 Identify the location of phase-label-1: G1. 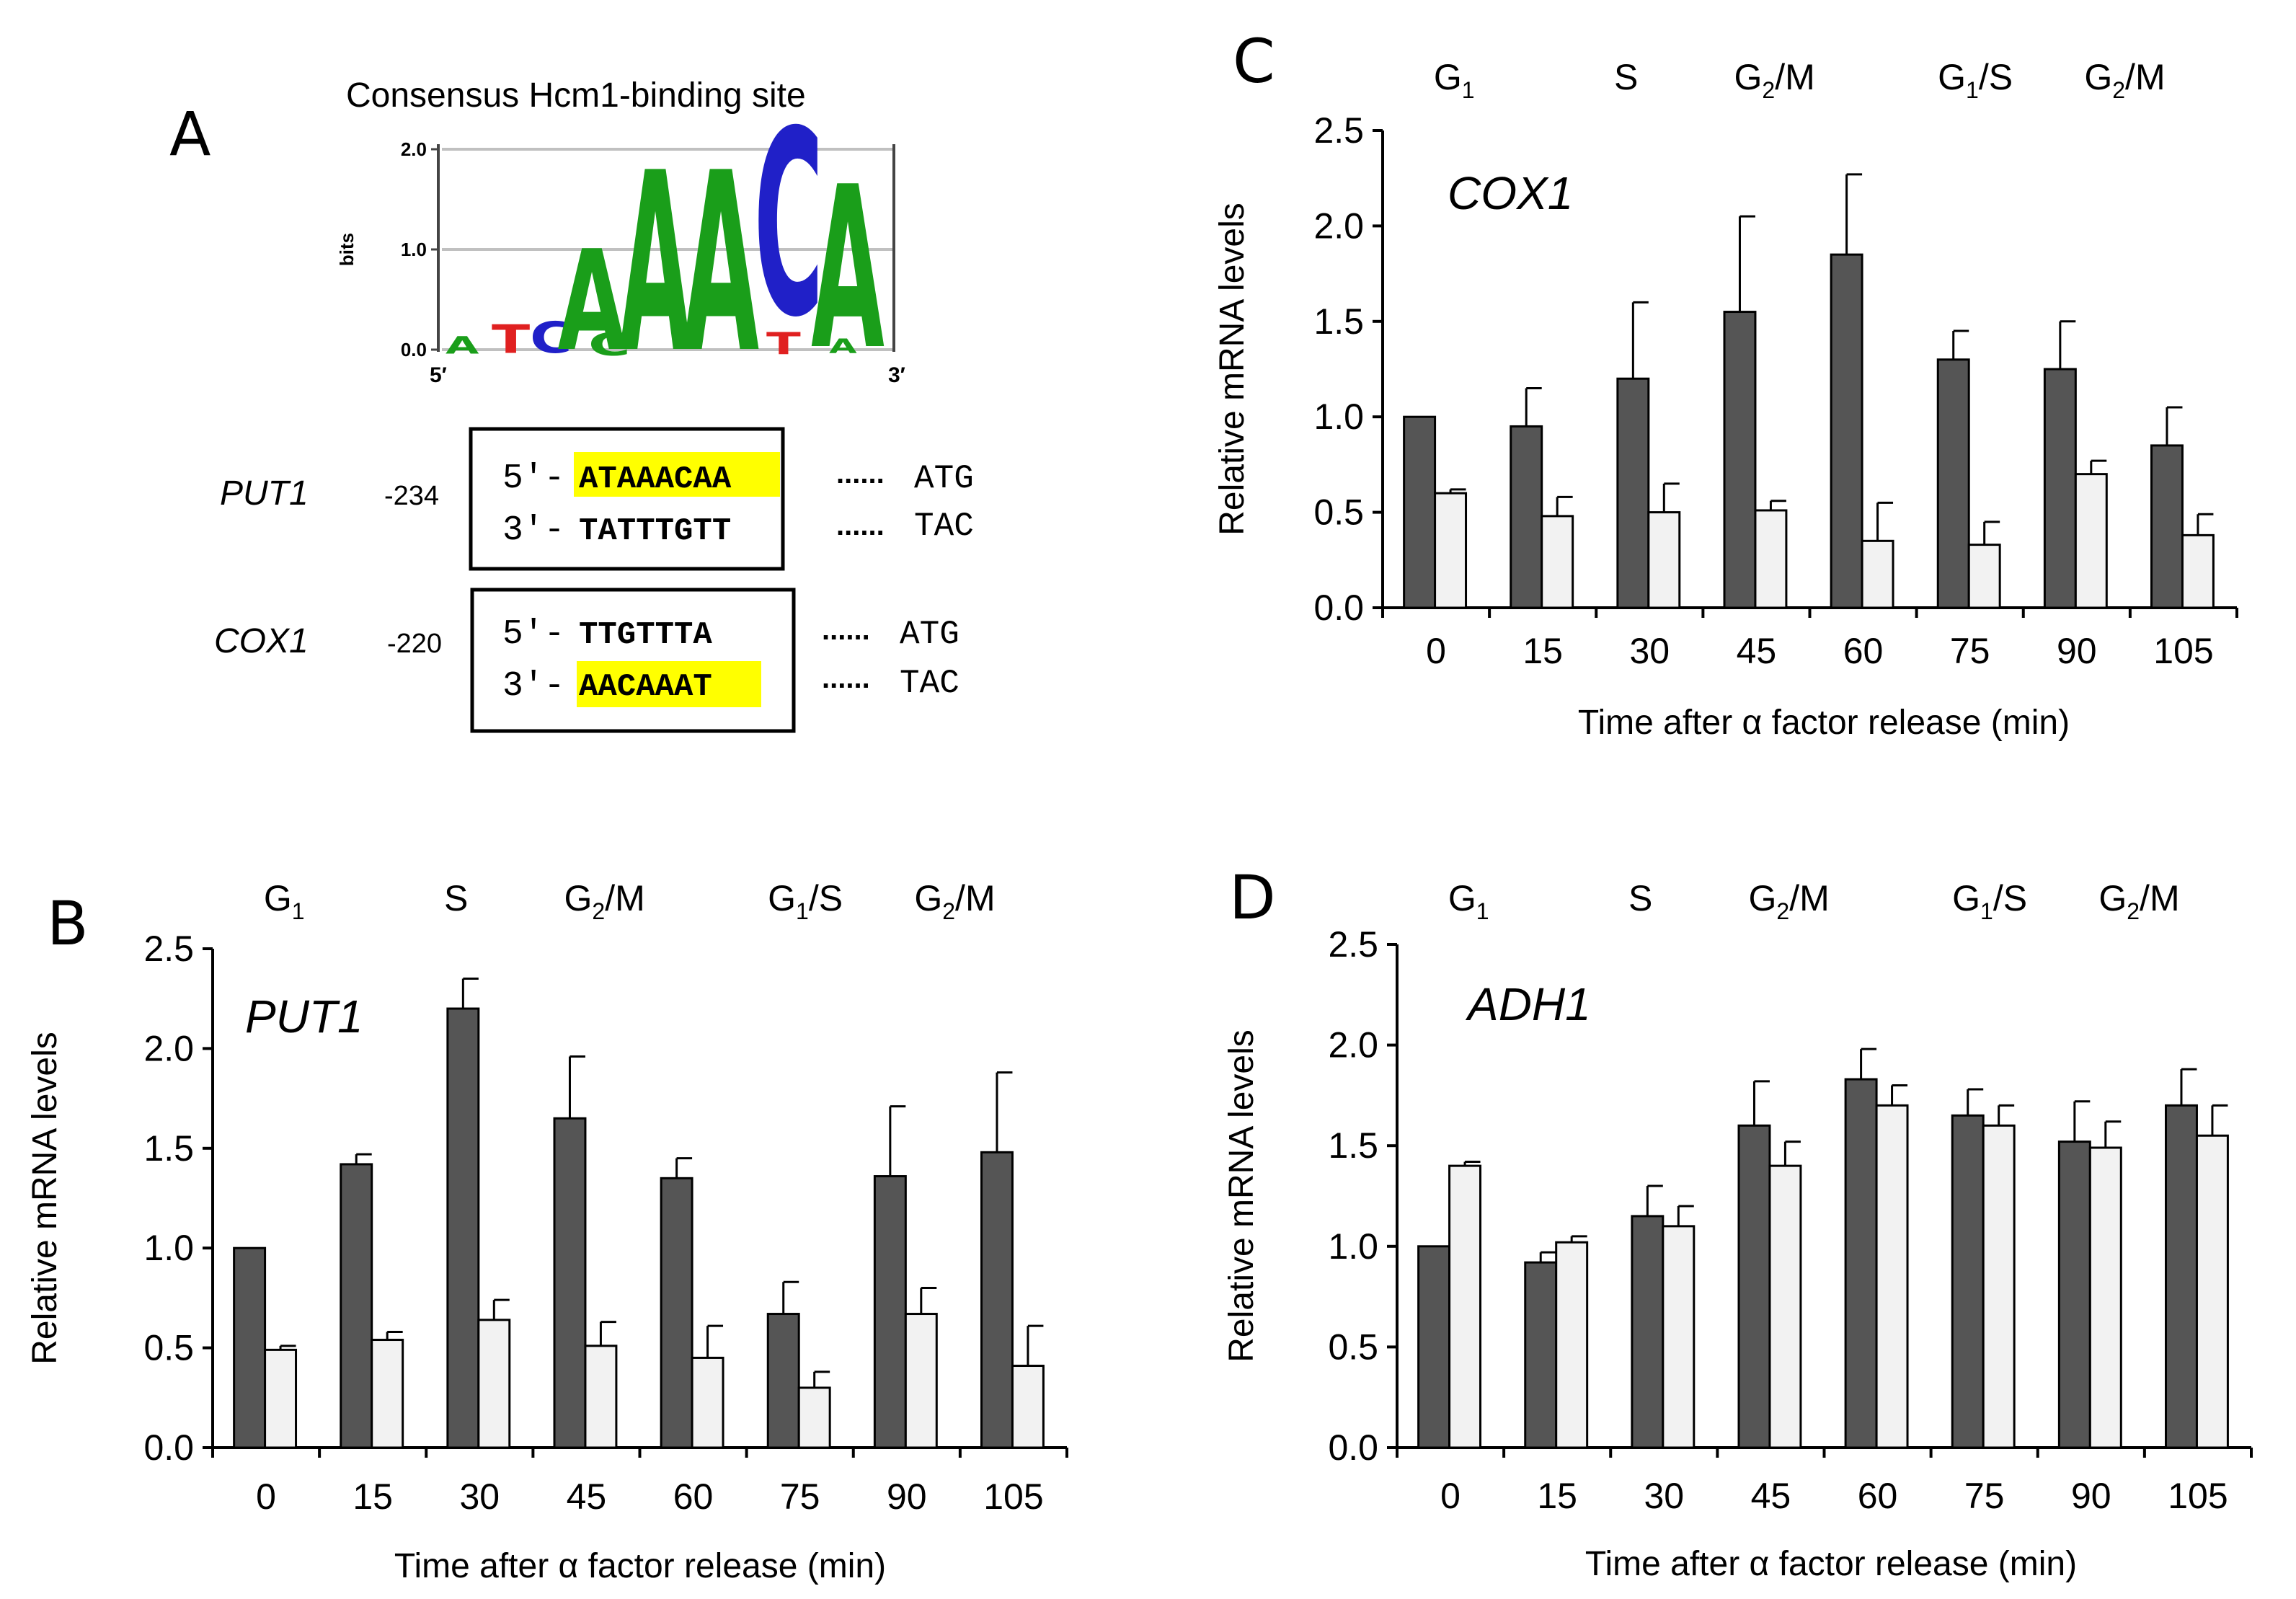
(1468, 901).